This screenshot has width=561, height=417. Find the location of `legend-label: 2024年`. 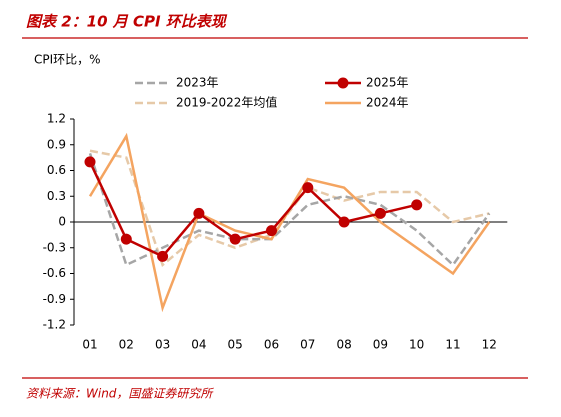

legend-label: 2024年 is located at coordinates (387, 103).